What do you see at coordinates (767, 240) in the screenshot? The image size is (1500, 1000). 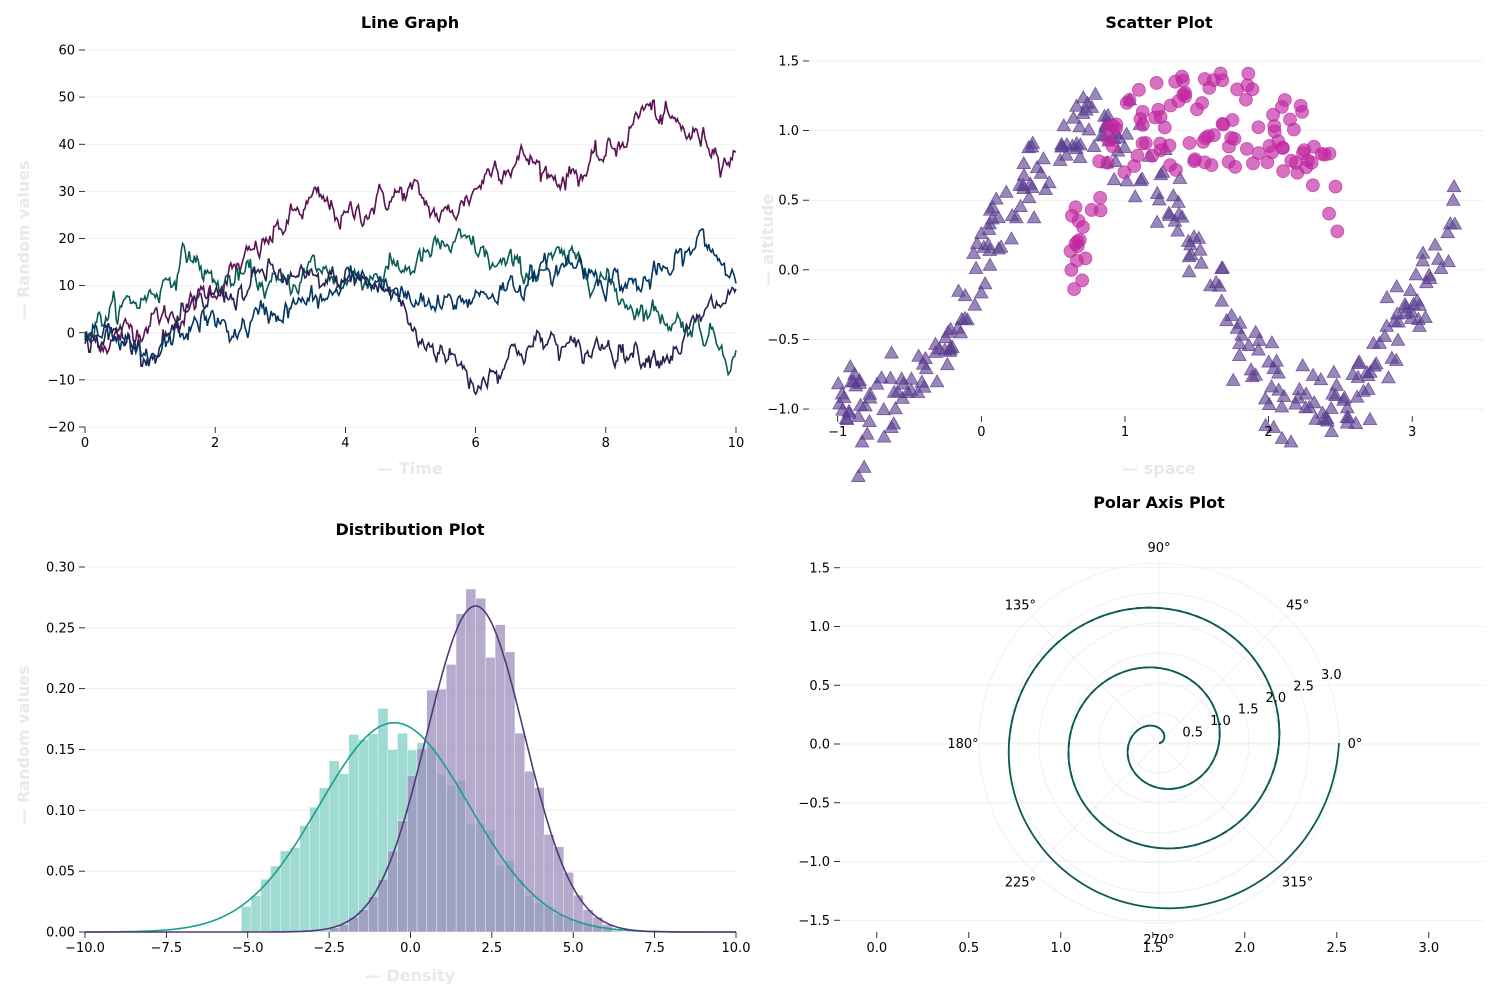 I see `scatter-ylabel: — altitude` at bounding box center [767, 240].